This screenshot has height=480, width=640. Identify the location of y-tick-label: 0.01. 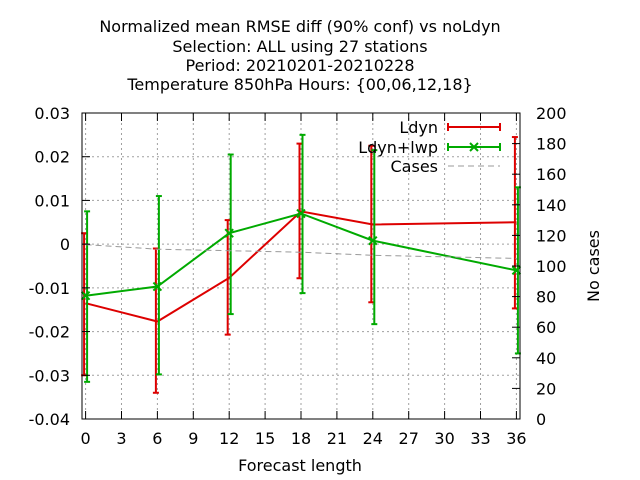
(52, 200).